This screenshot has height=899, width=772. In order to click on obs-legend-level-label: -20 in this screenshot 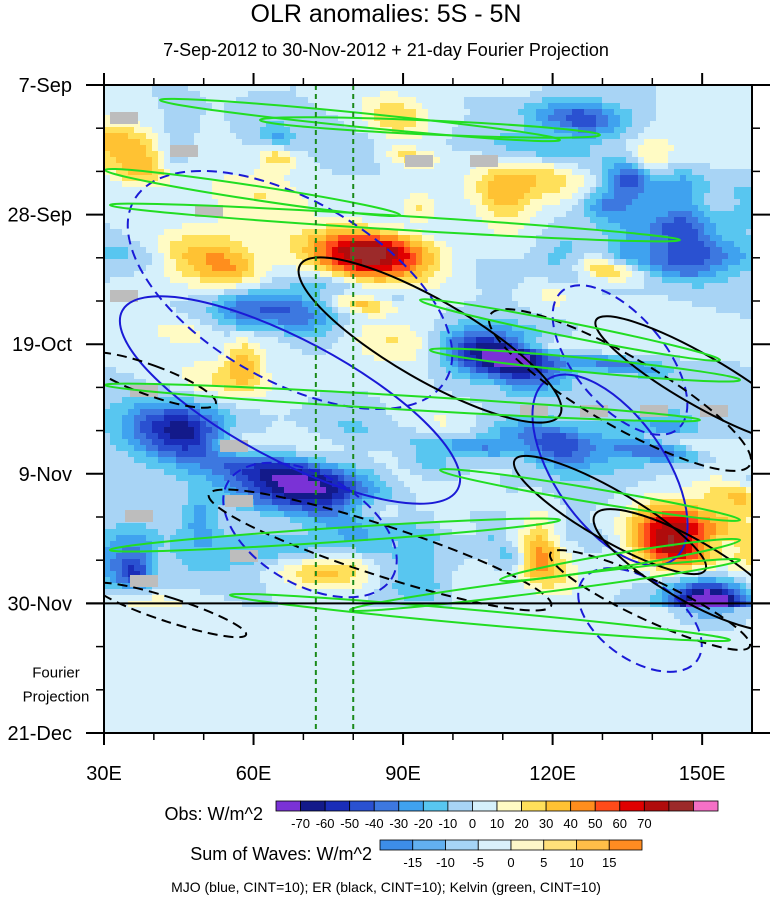, I will do `click(423, 823)`.